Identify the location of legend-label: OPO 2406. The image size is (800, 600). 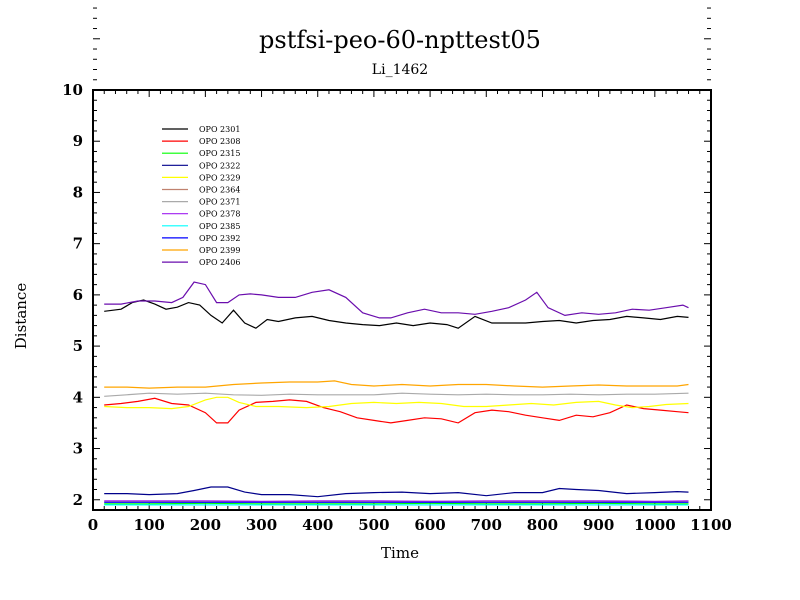
(219, 262).